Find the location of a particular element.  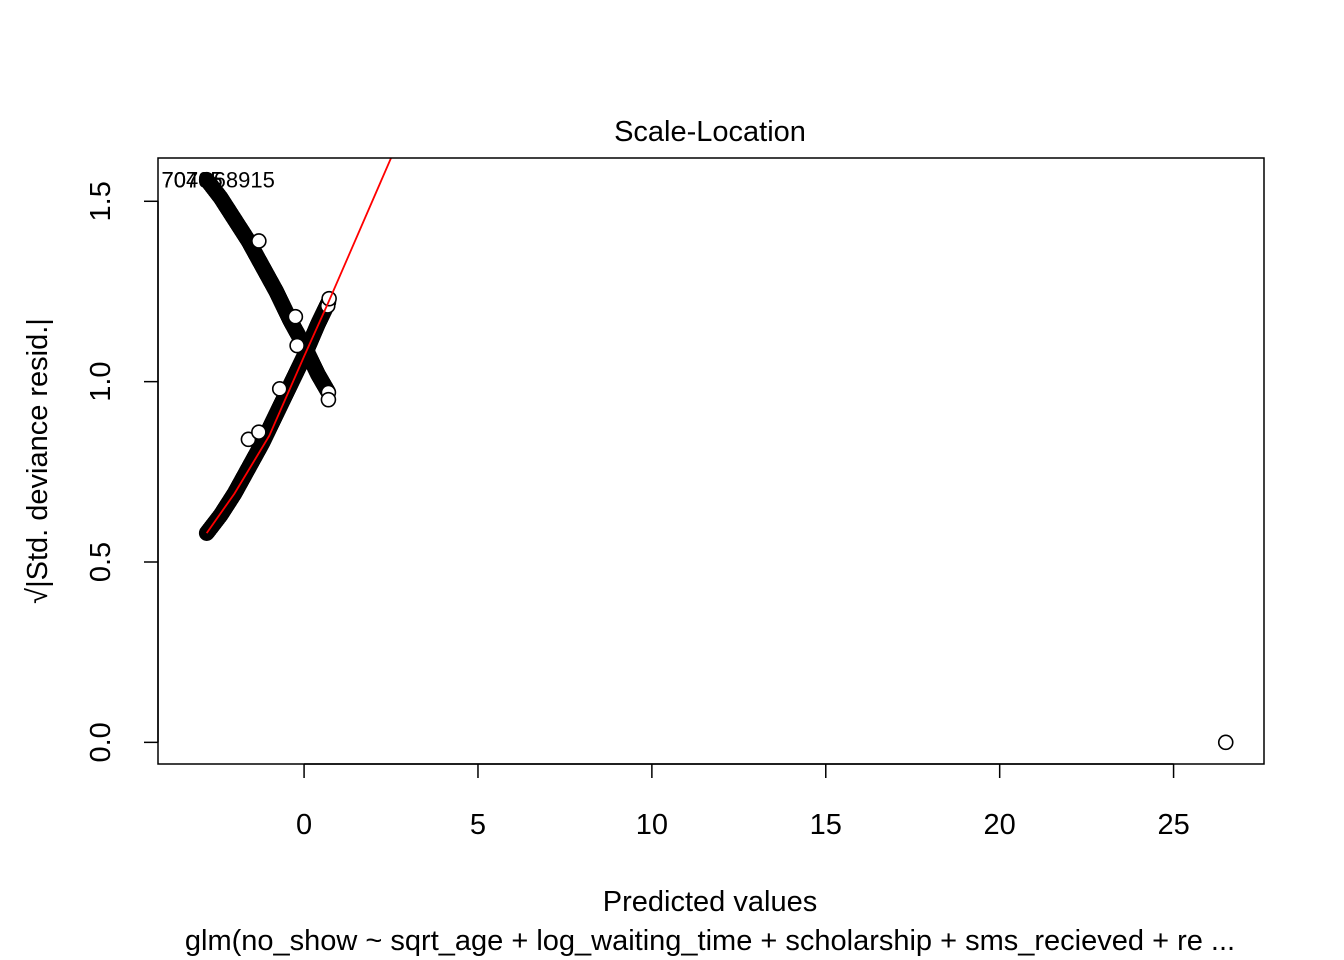

y-tick-label: 0.0 is located at coordinates (101, 742).